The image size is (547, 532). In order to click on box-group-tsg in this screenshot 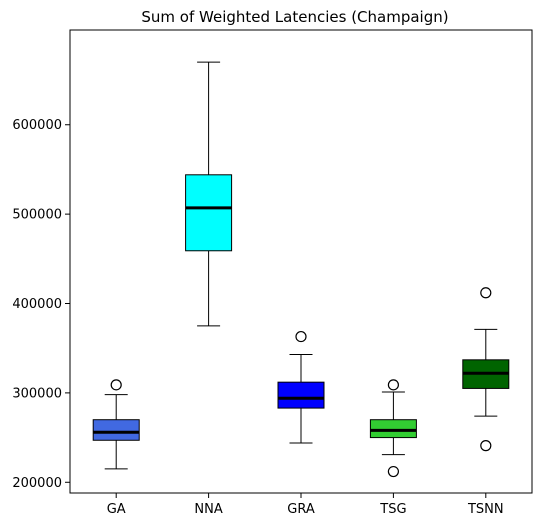, I will do `click(393, 428)`.